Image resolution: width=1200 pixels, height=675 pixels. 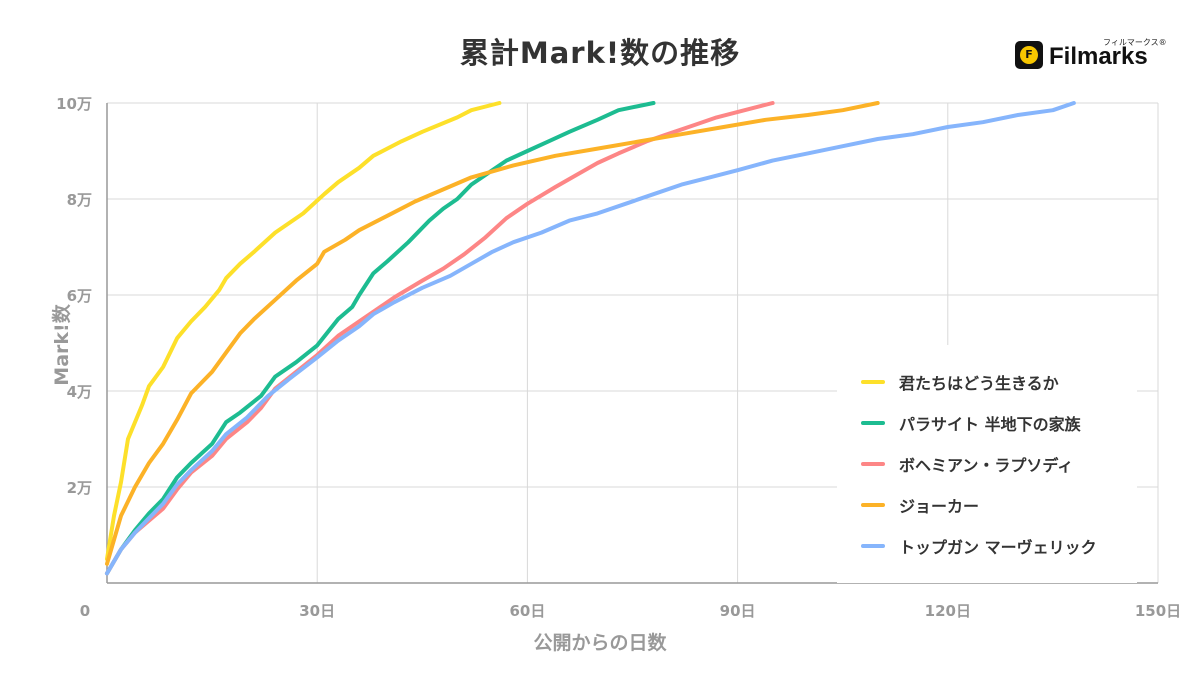 What do you see at coordinates (948, 611) in the screenshot?
I see `x-tick-label: 120日` at bounding box center [948, 611].